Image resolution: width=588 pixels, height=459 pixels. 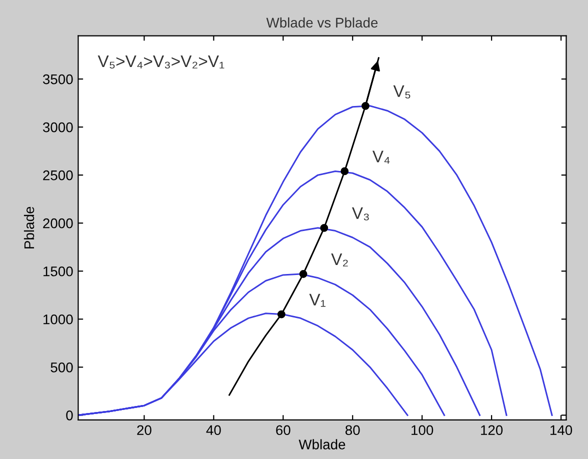 I want to click on series-label: V₂, so click(x=339, y=260).